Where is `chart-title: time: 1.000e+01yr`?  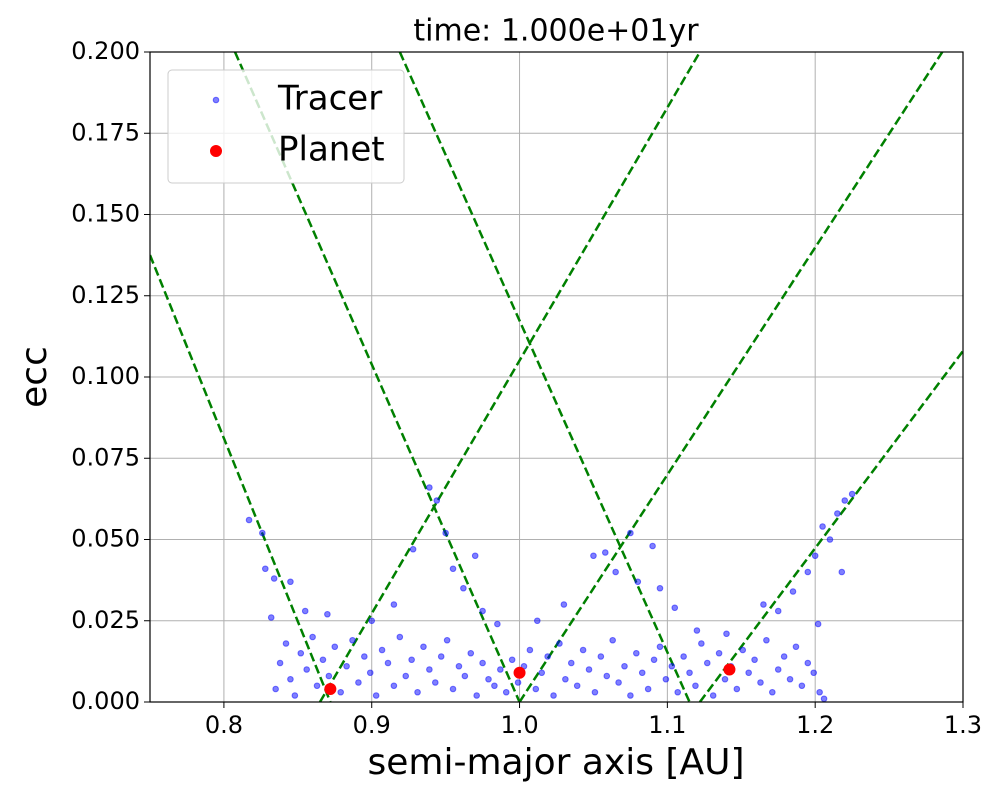
chart-title: time: 1.000e+01yr is located at coordinates (556, 31).